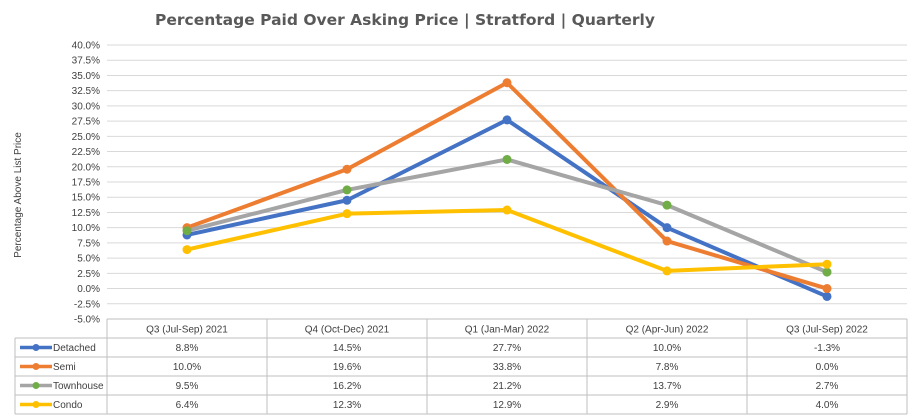 The image size is (917, 420). I want to click on y-tick-label: 2.5%, so click(88, 274).